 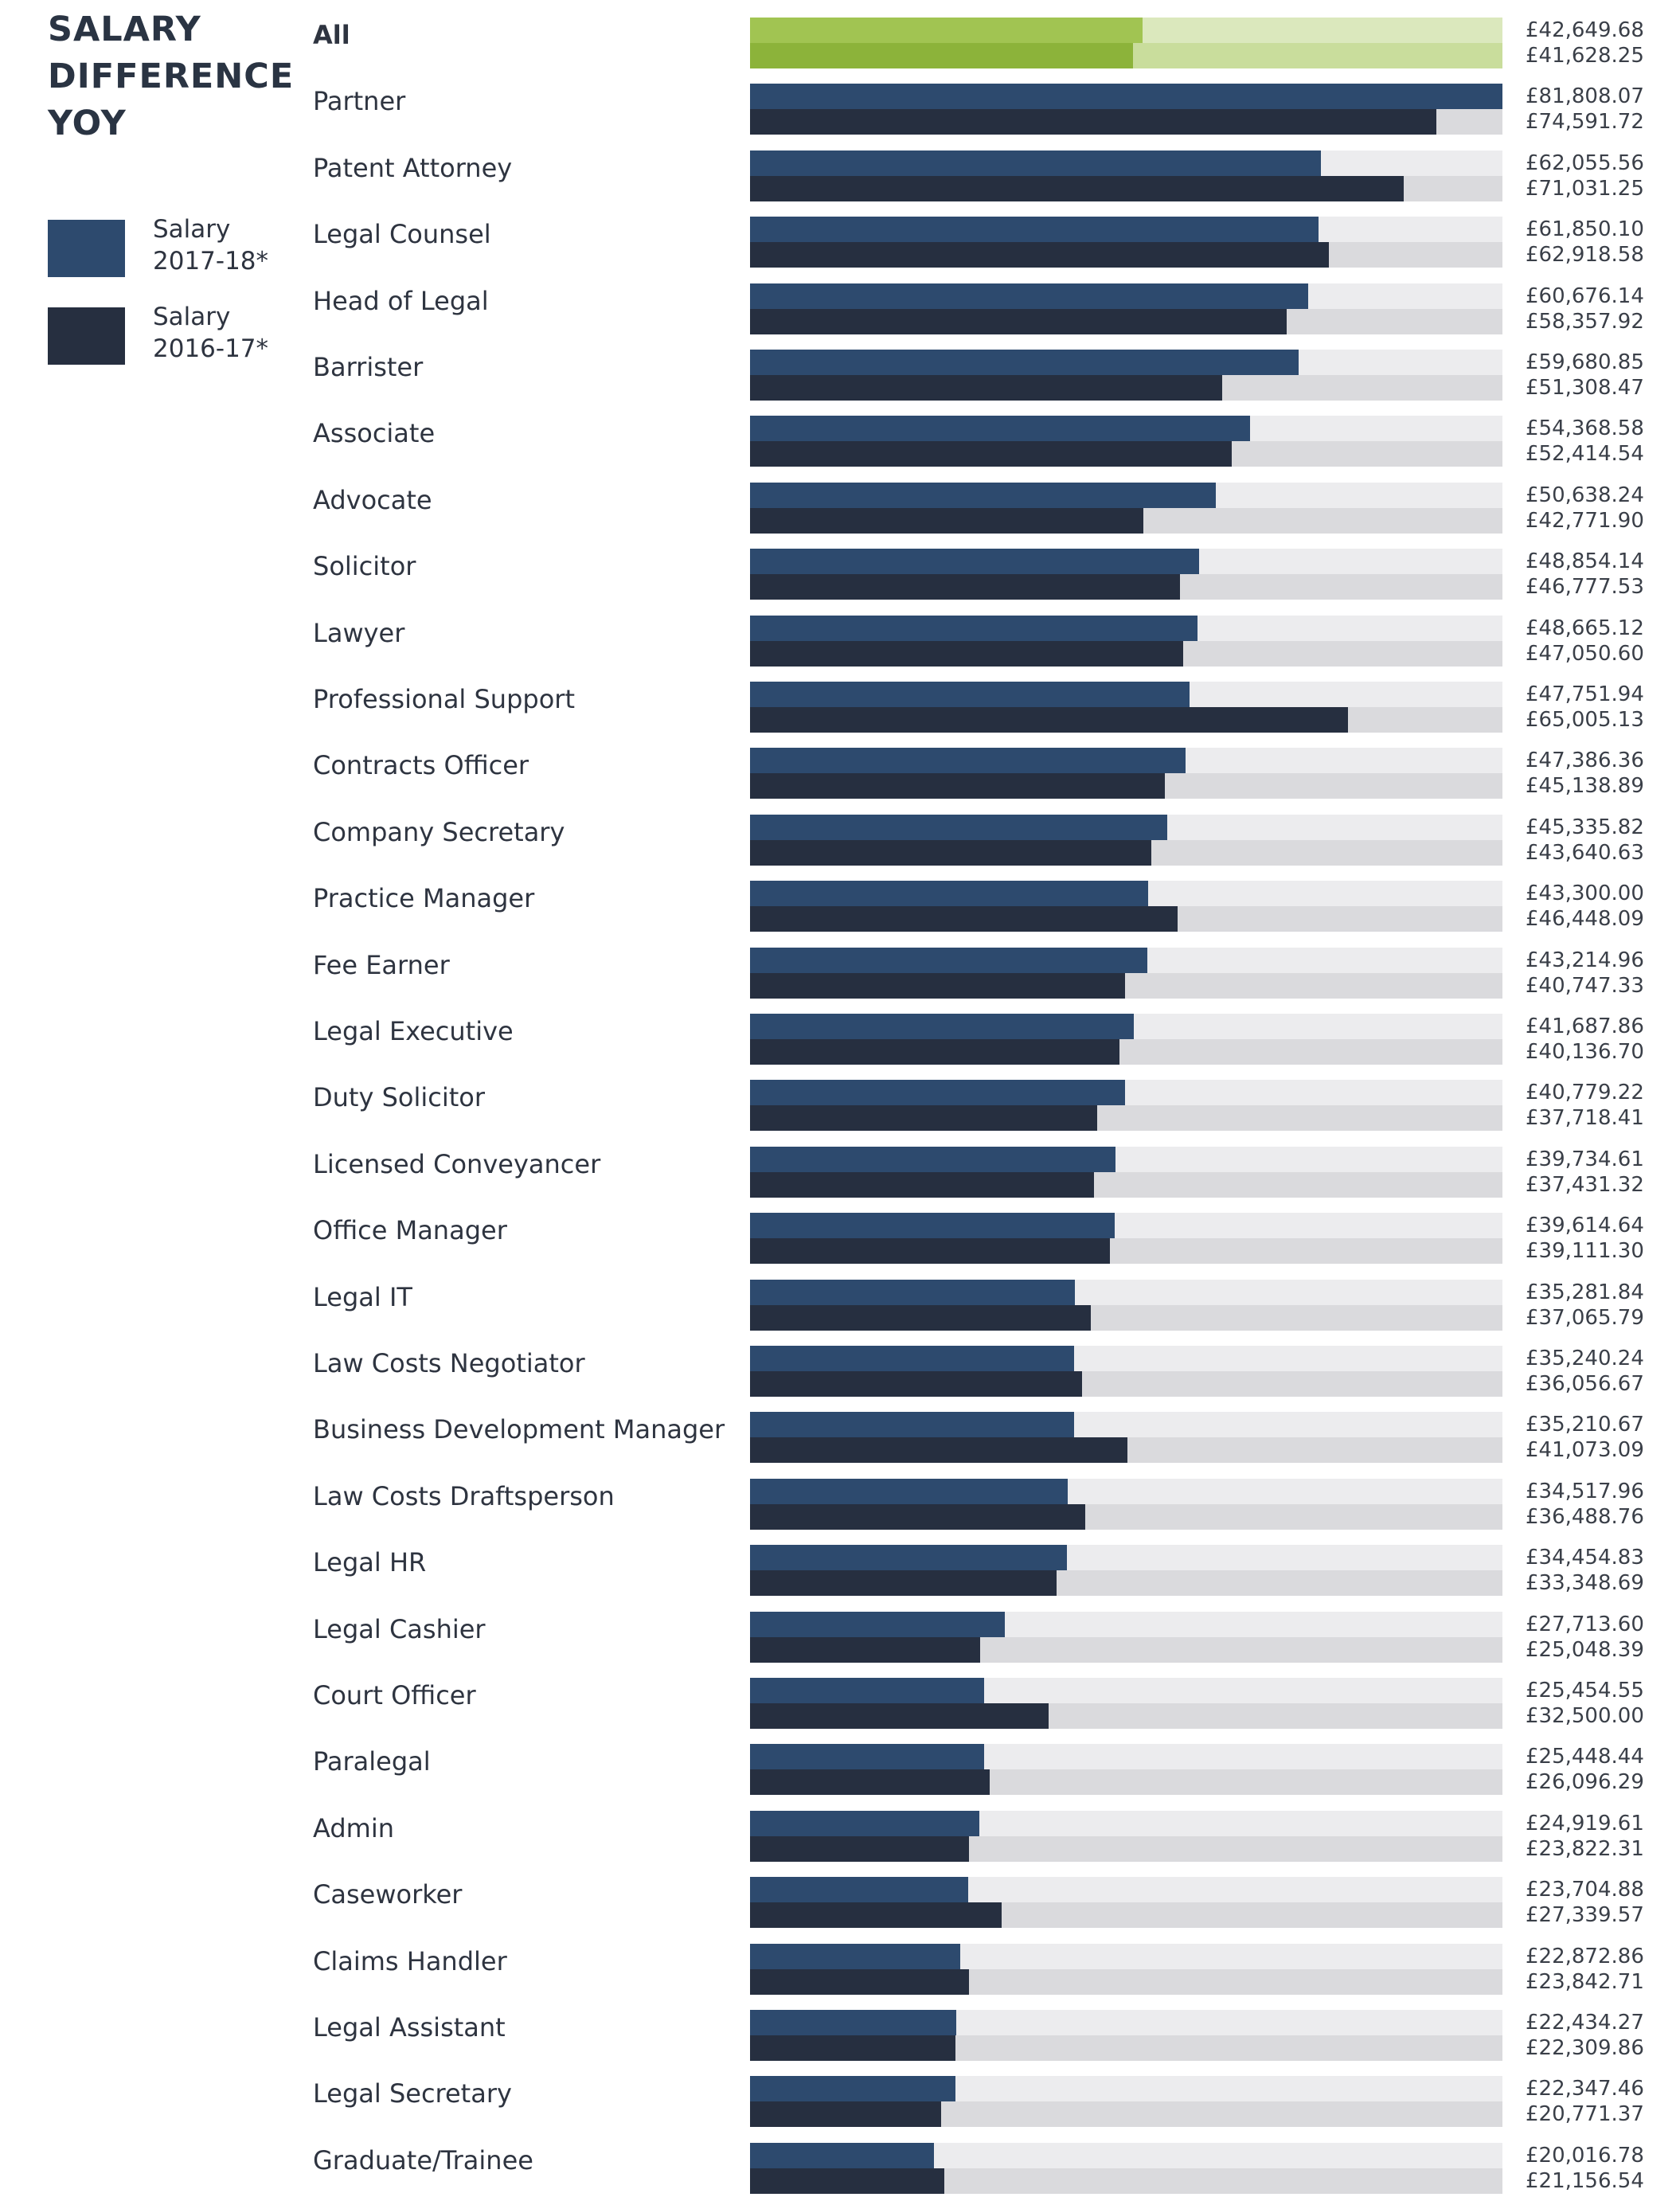 What do you see at coordinates (1585, 1358) in the screenshot?
I see `value-label-2017-18-law-costs-negotiator: £35,240.24` at bounding box center [1585, 1358].